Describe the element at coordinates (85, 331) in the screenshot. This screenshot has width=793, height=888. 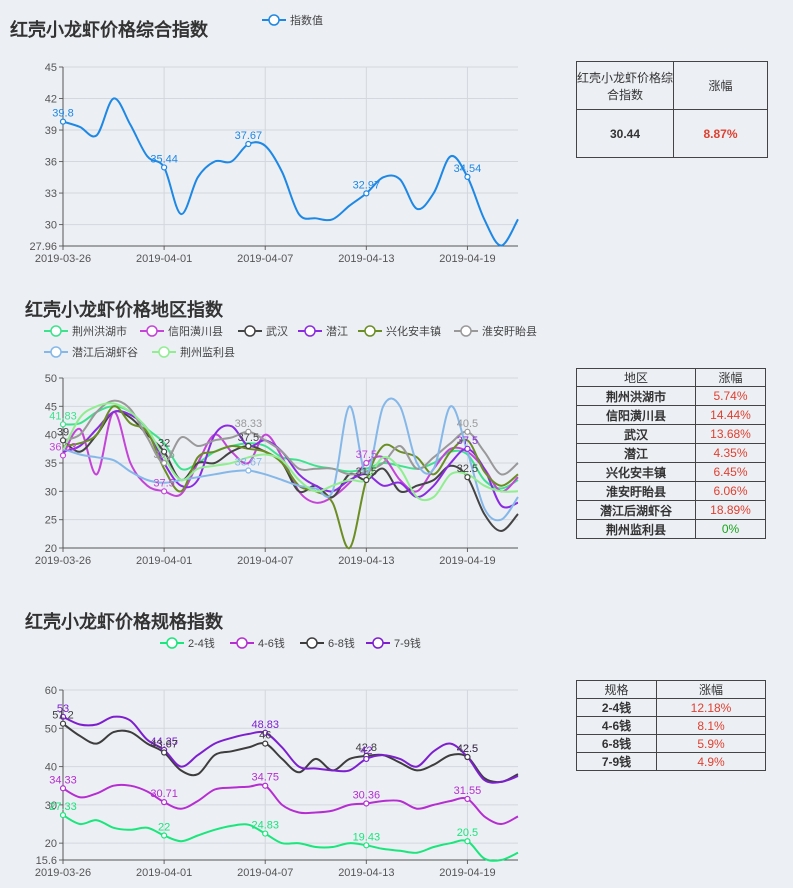
I see `legend-item: 荆州洪湖市` at that location.